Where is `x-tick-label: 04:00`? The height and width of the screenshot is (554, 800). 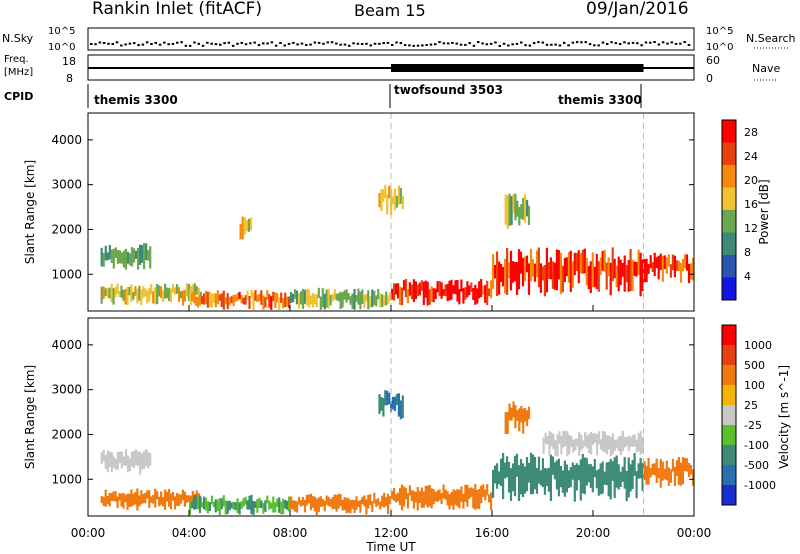
x-tick-label: 04:00 is located at coordinates (189, 533).